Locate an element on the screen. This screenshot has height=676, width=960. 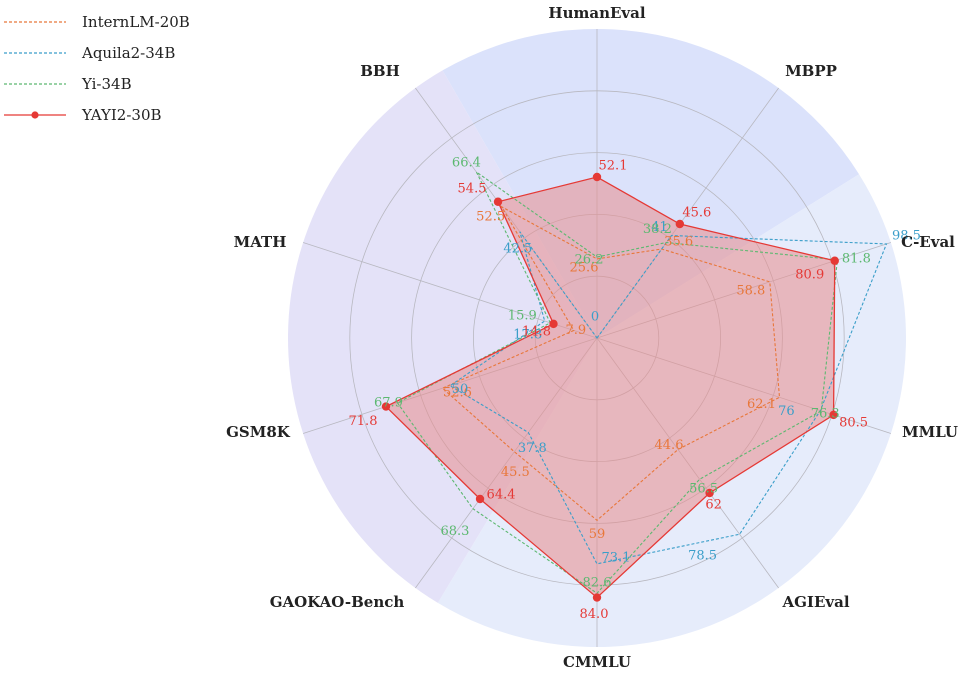
legend-label-aquila: Aquila2-34B is located at coordinates (129, 52).